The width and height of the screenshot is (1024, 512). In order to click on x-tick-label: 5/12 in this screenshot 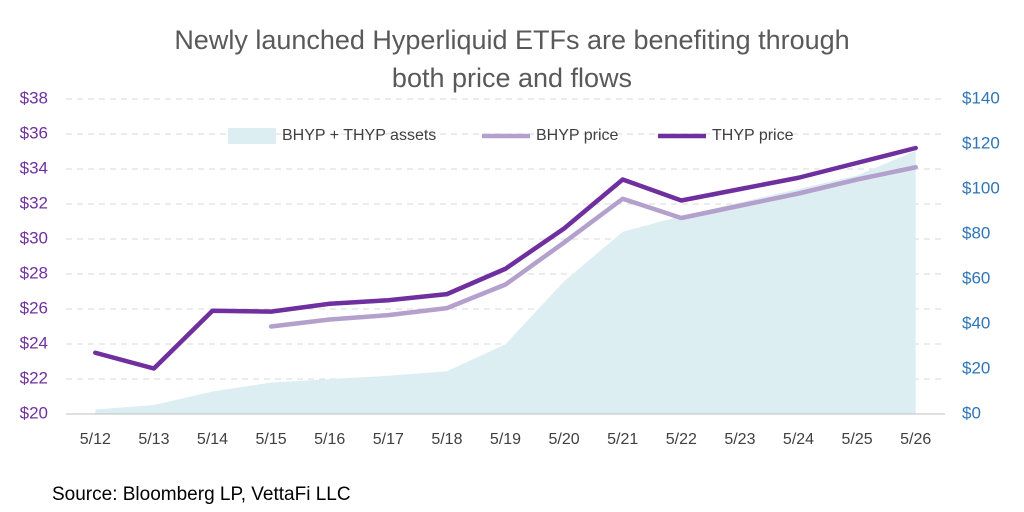, I will do `click(95, 439)`.